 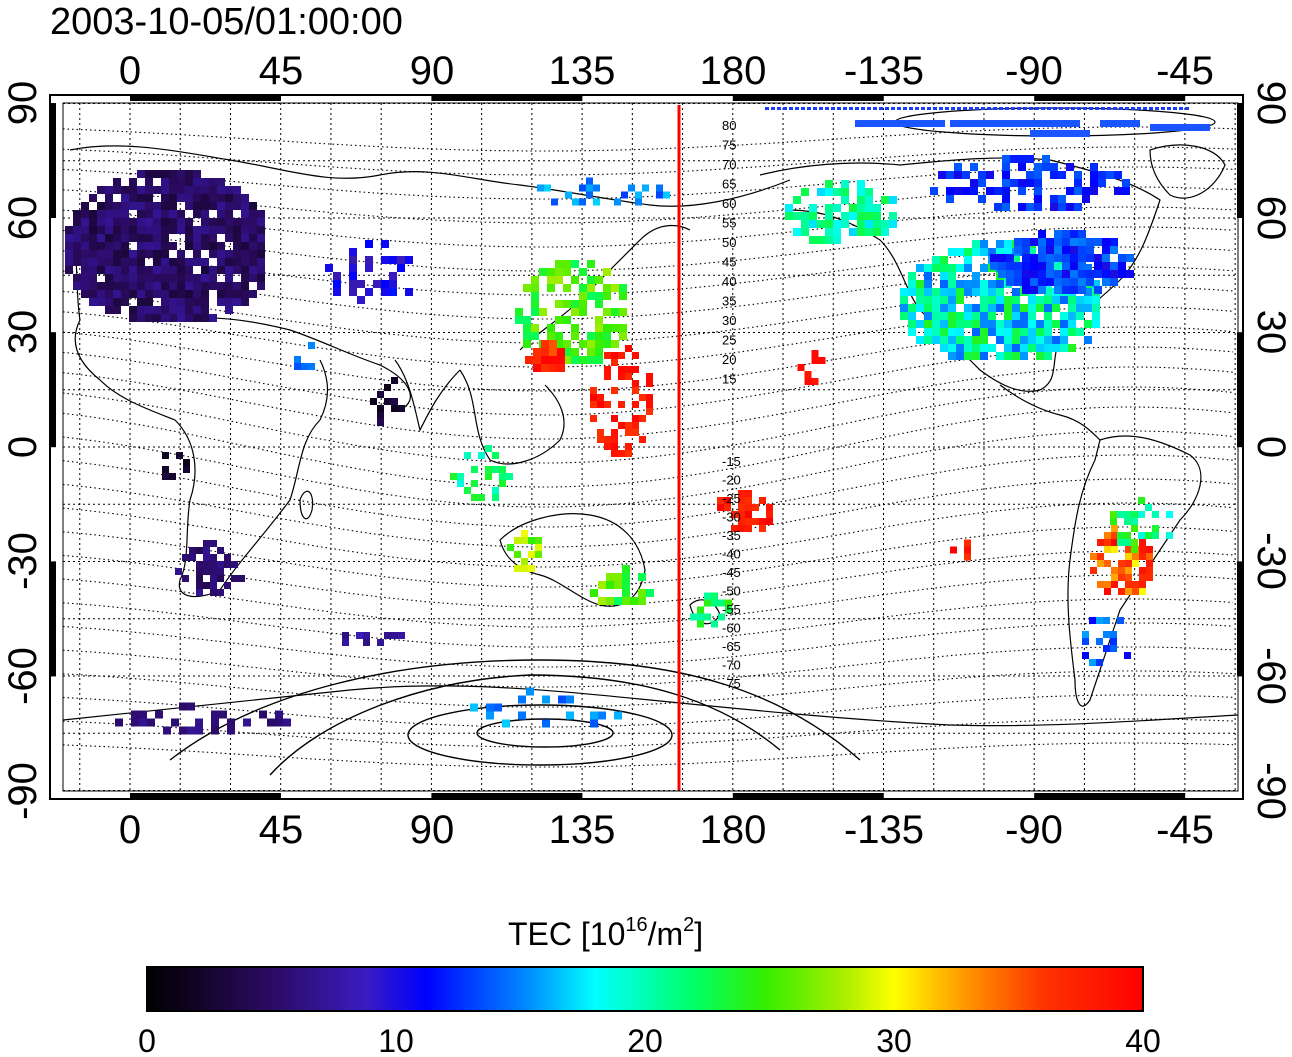 What do you see at coordinates (147, 1040) in the screenshot?
I see `colorbar-tick-label: 0` at bounding box center [147, 1040].